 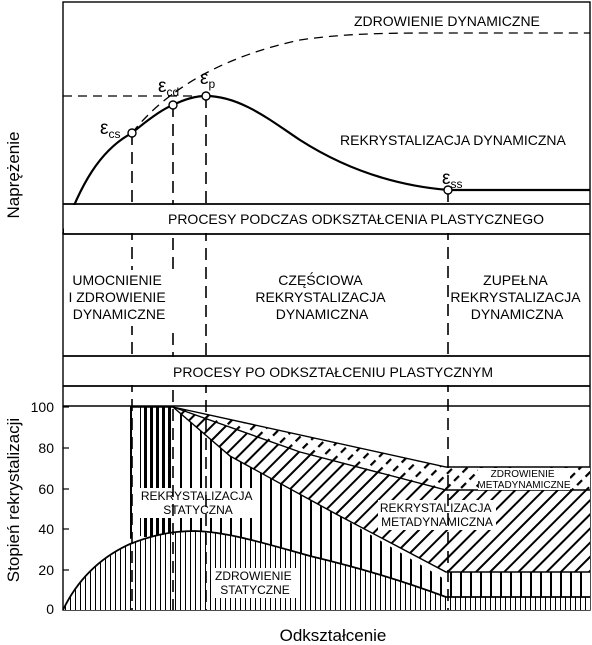 I want to click on label-dynamic-recovery: ZDROWIENIE DYNAMICZNE, so click(x=447, y=21).